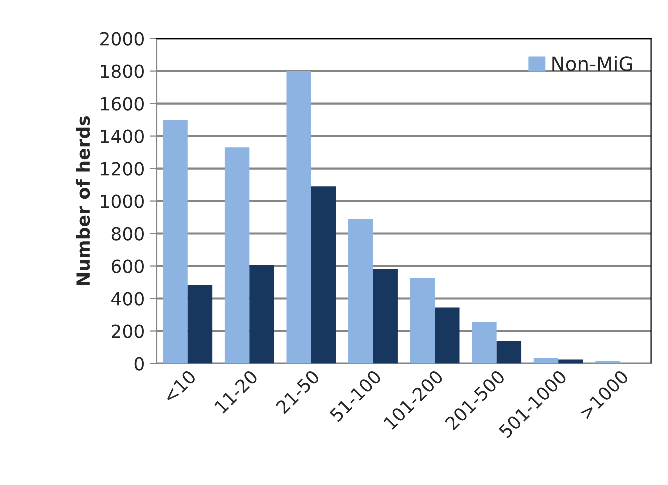 The image size is (668, 485). What do you see at coordinates (83, 201) in the screenshot?
I see `y-axis-title: Number of herds` at bounding box center [83, 201].